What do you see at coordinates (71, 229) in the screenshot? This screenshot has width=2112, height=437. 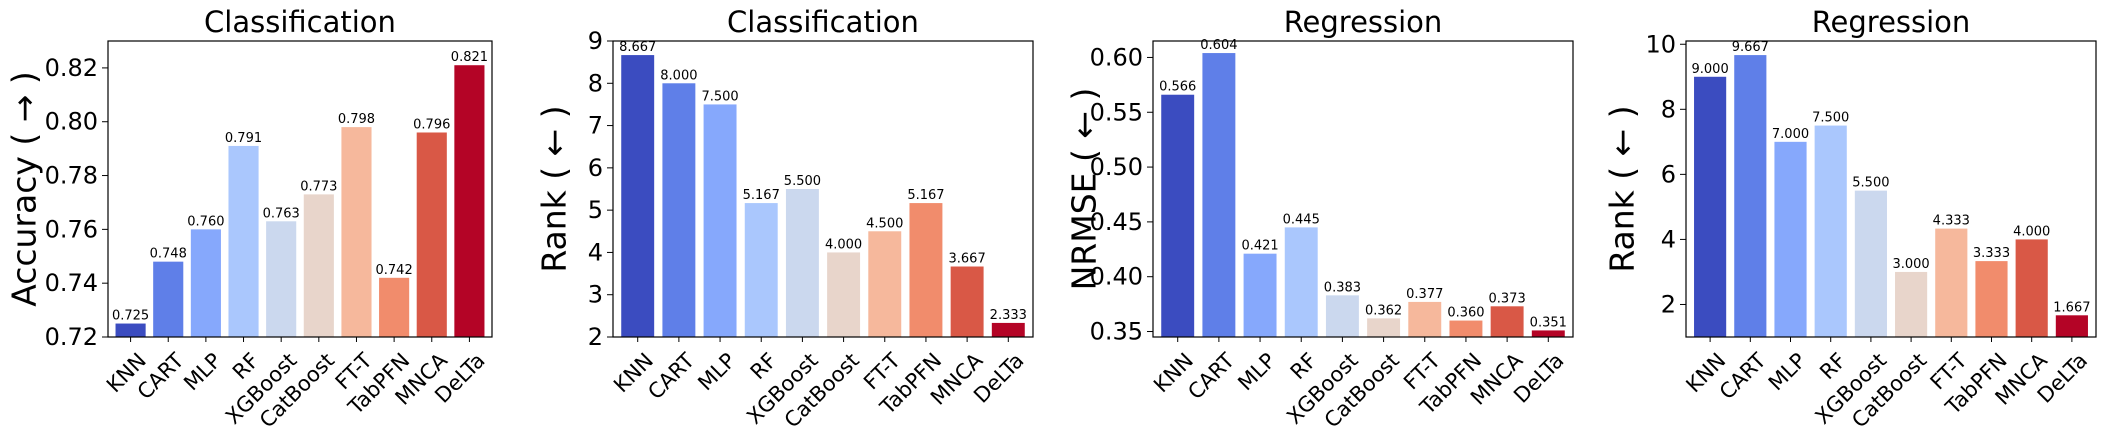 I see `y-tick-label: 0.76` at bounding box center [71, 229].